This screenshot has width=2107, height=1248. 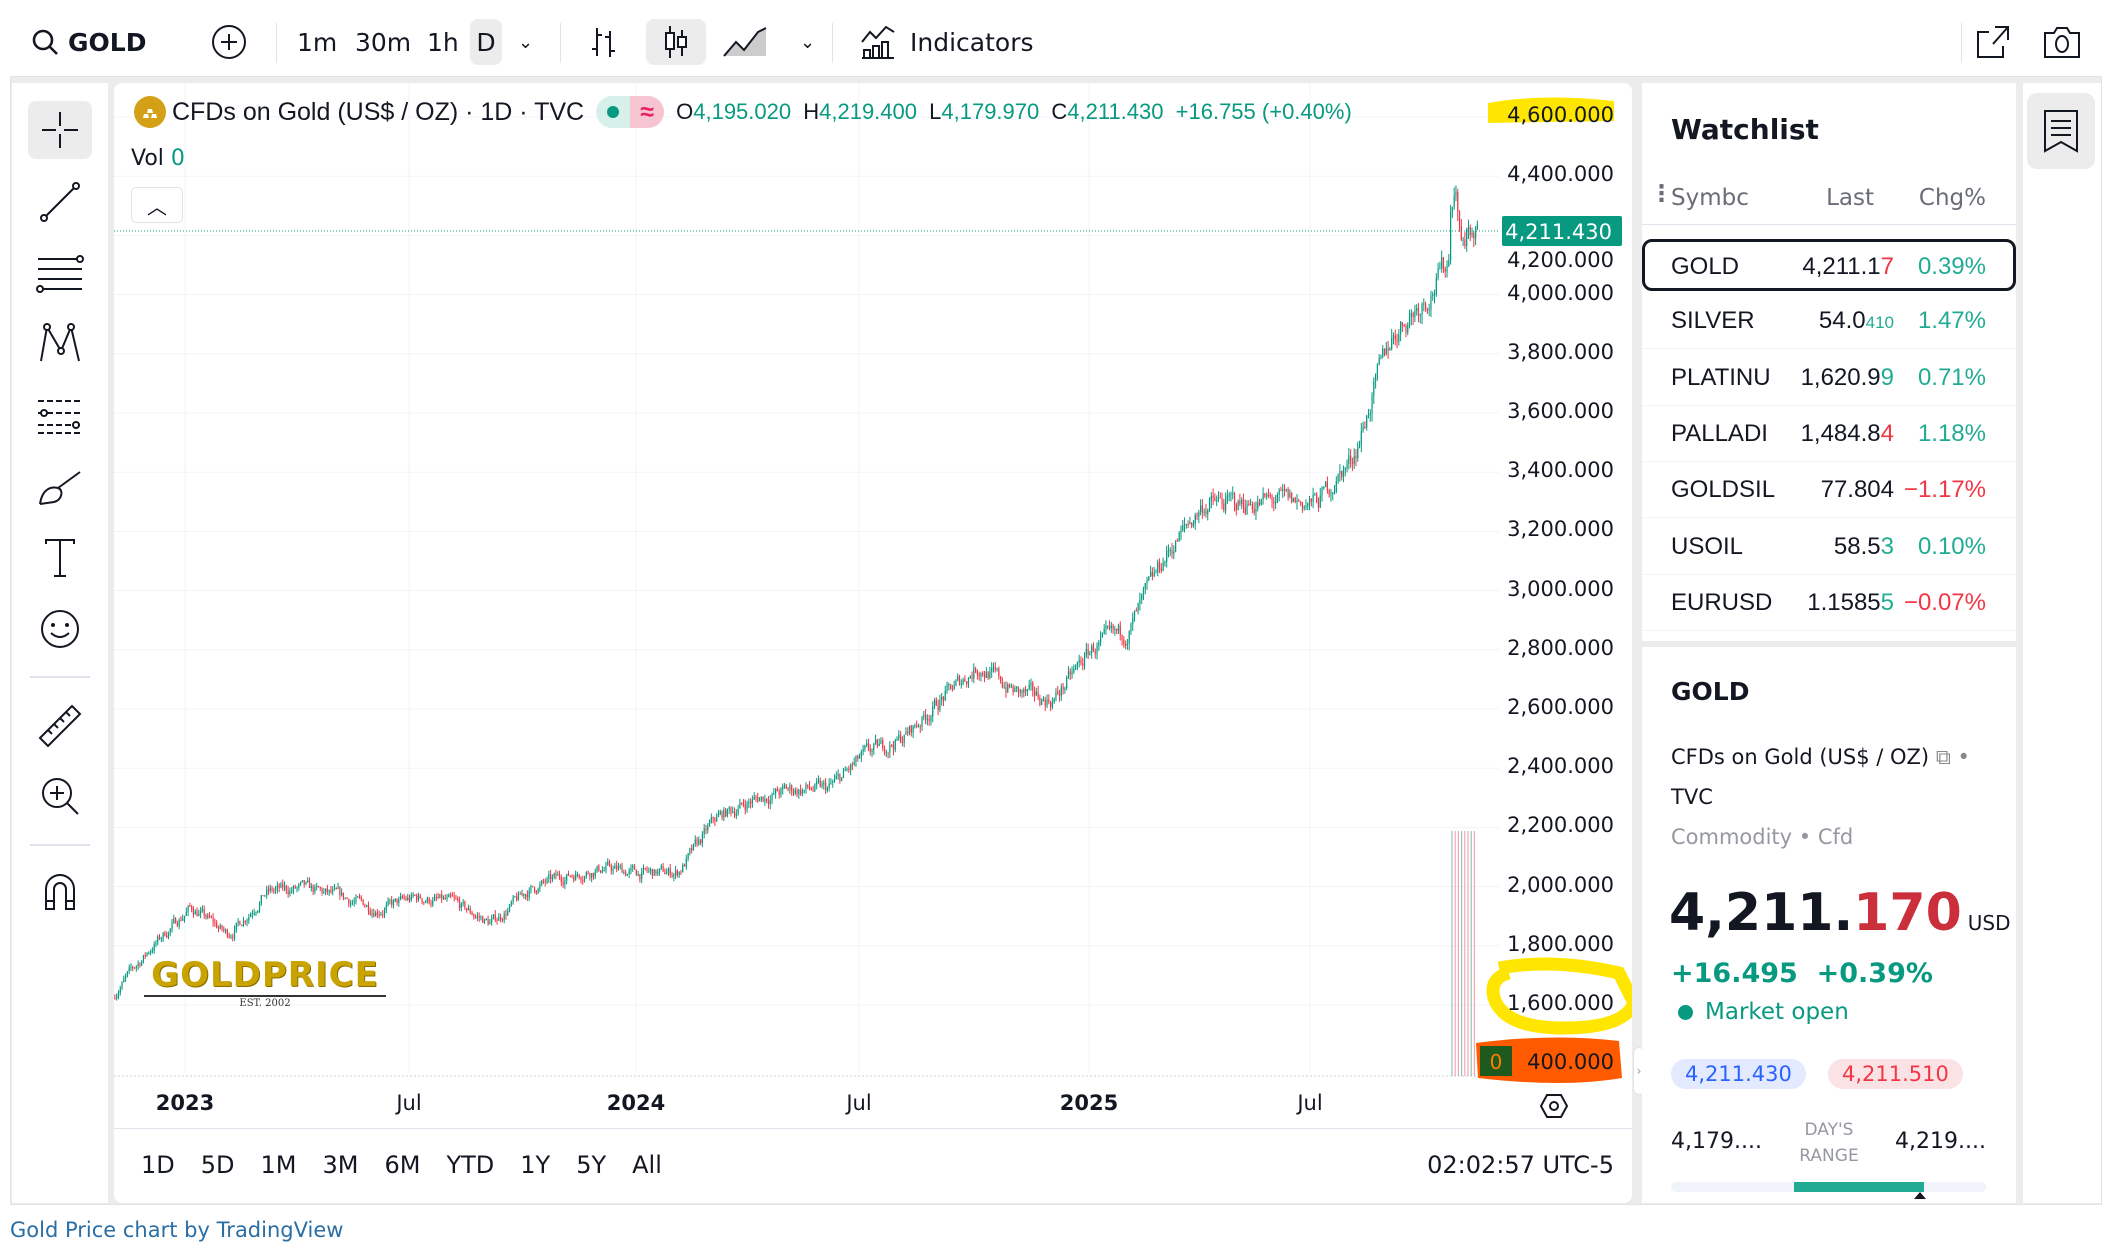 I want to click on drag-handle-icon: ⋮, so click(x=1661, y=194).